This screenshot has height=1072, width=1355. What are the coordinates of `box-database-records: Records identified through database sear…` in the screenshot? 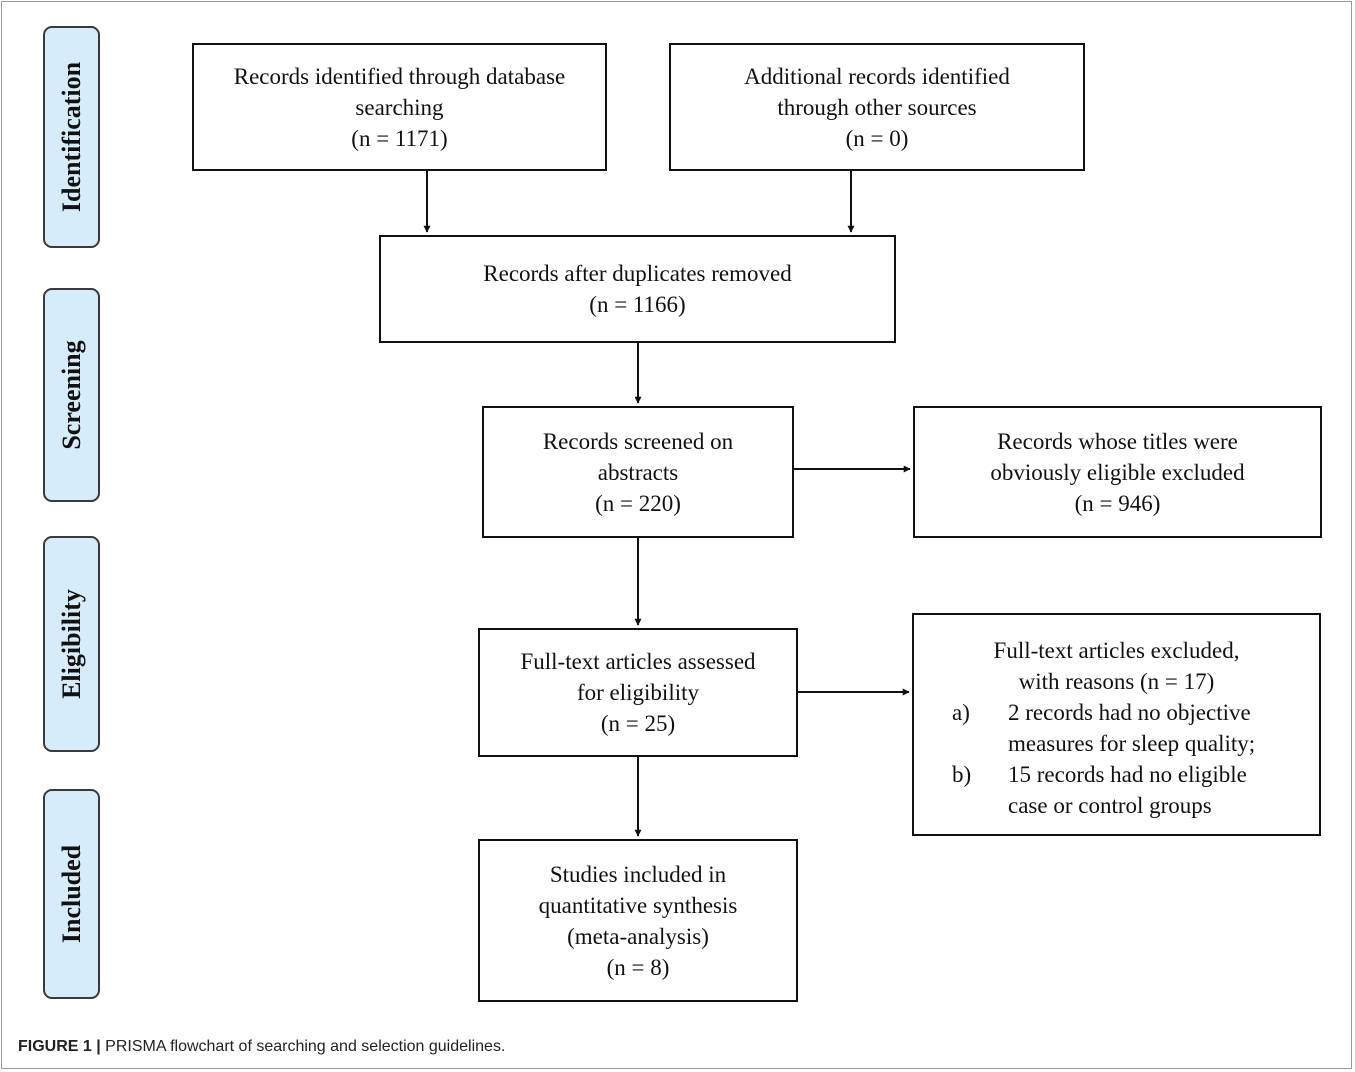 It's located at (399, 107).